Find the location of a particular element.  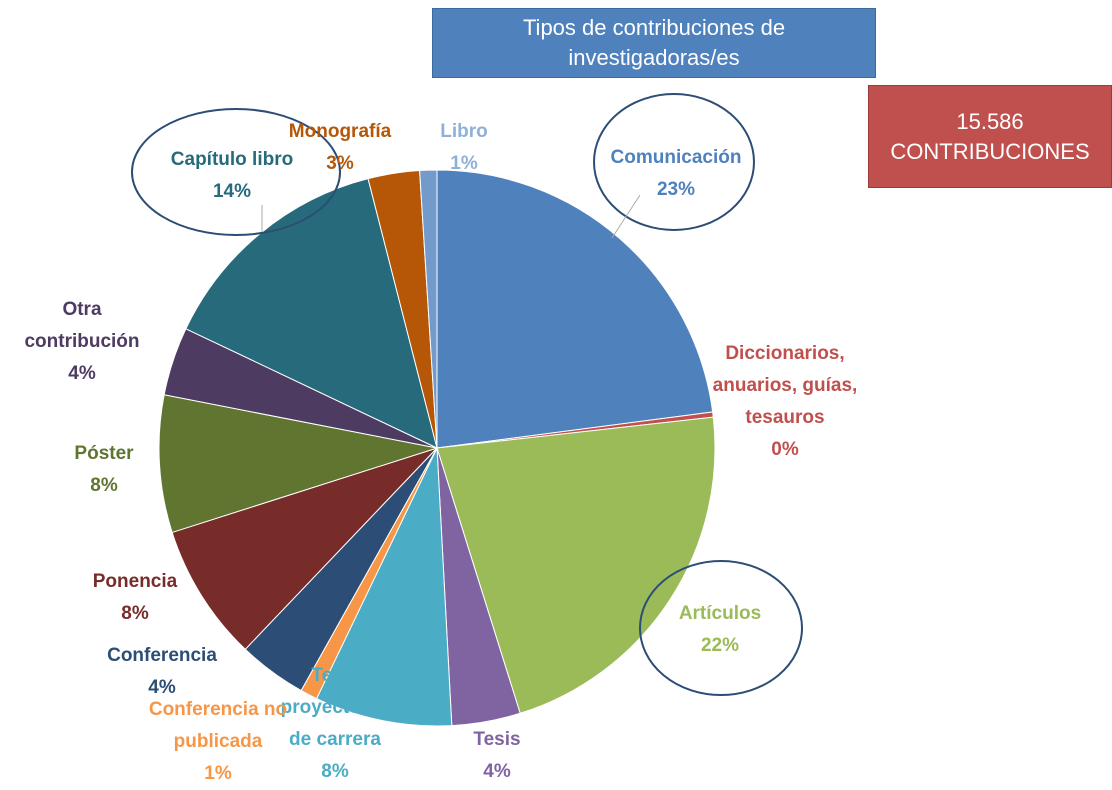

slice-label: Comunicación 23% is located at coordinates (676, 174).